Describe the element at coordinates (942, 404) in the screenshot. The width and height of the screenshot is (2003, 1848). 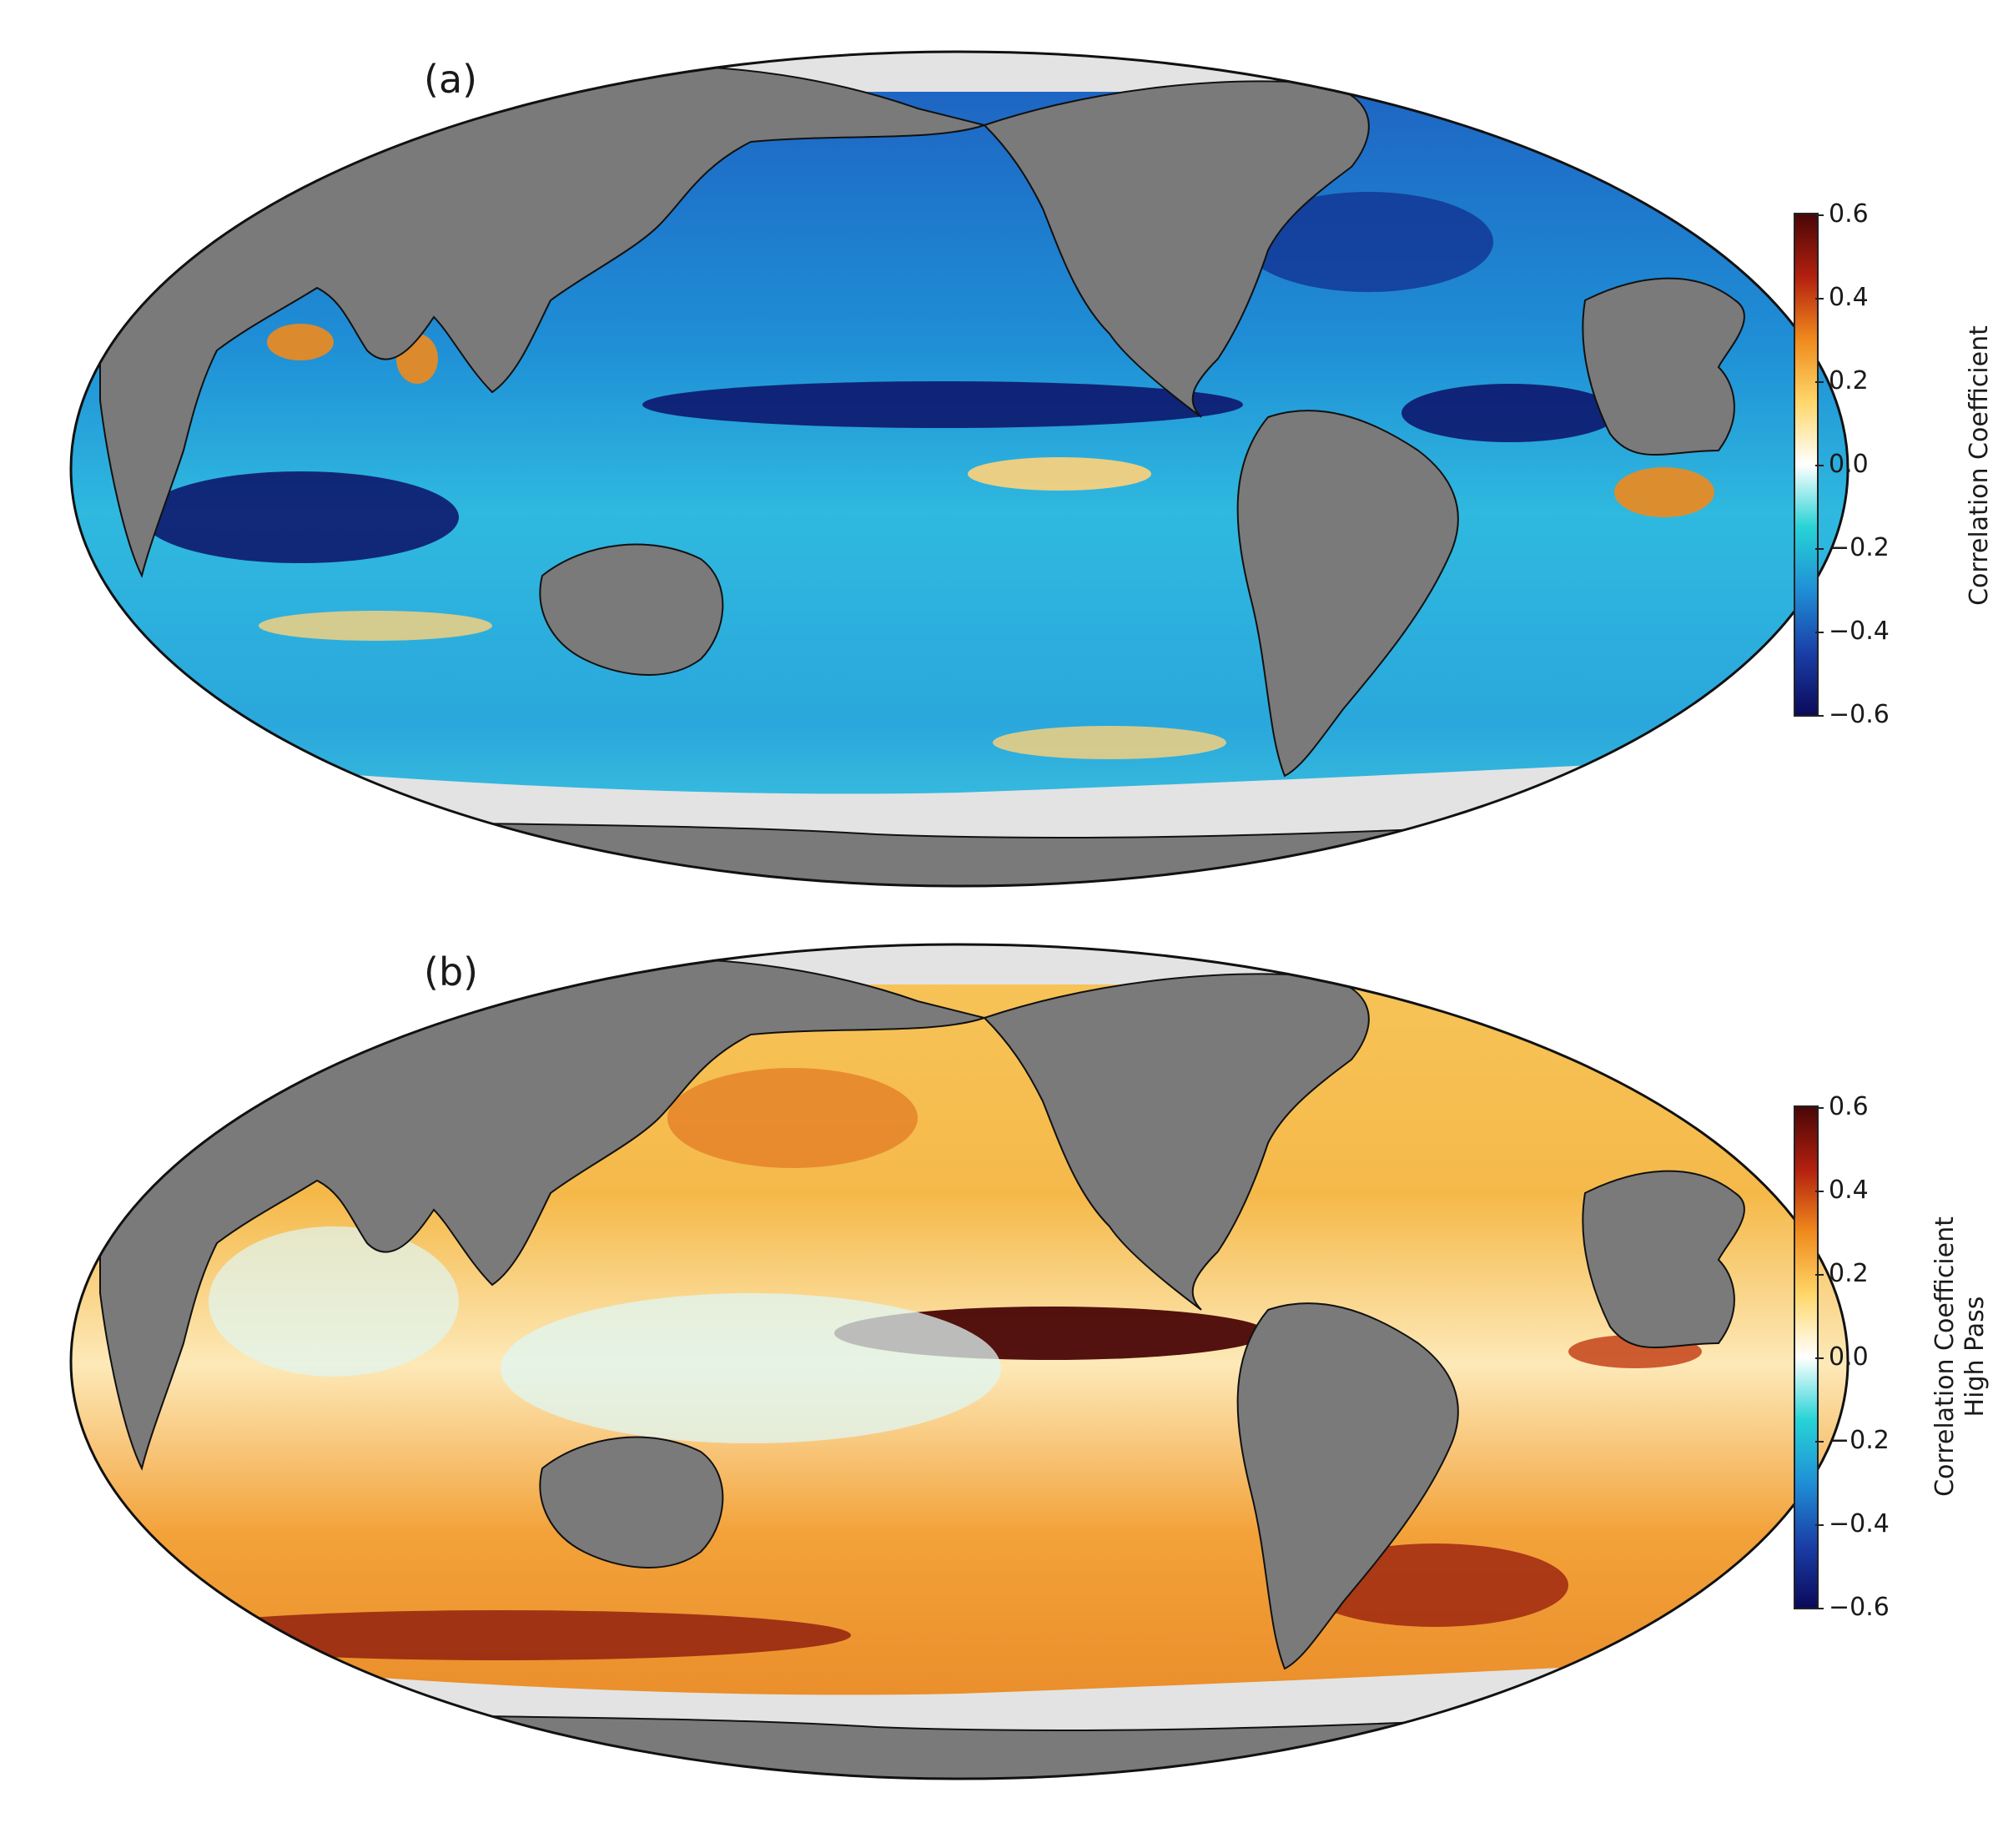
I see `band-equatorial-pacific-negative` at that location.